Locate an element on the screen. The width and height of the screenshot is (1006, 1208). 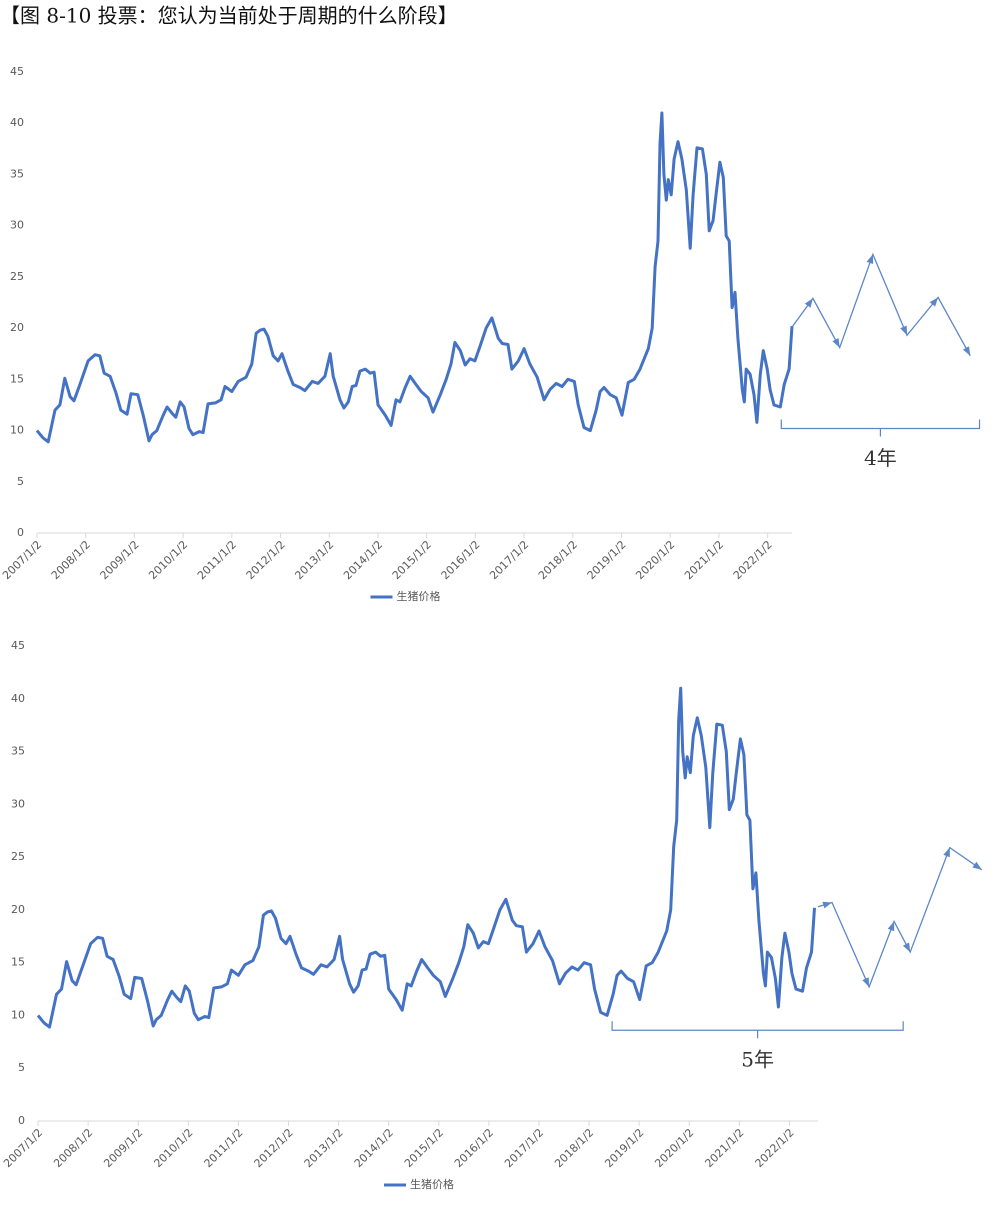
page-title: 【图 8-10 投票：您认为当前处于周期的什么阶段】 is located at coordinates (229, 16).